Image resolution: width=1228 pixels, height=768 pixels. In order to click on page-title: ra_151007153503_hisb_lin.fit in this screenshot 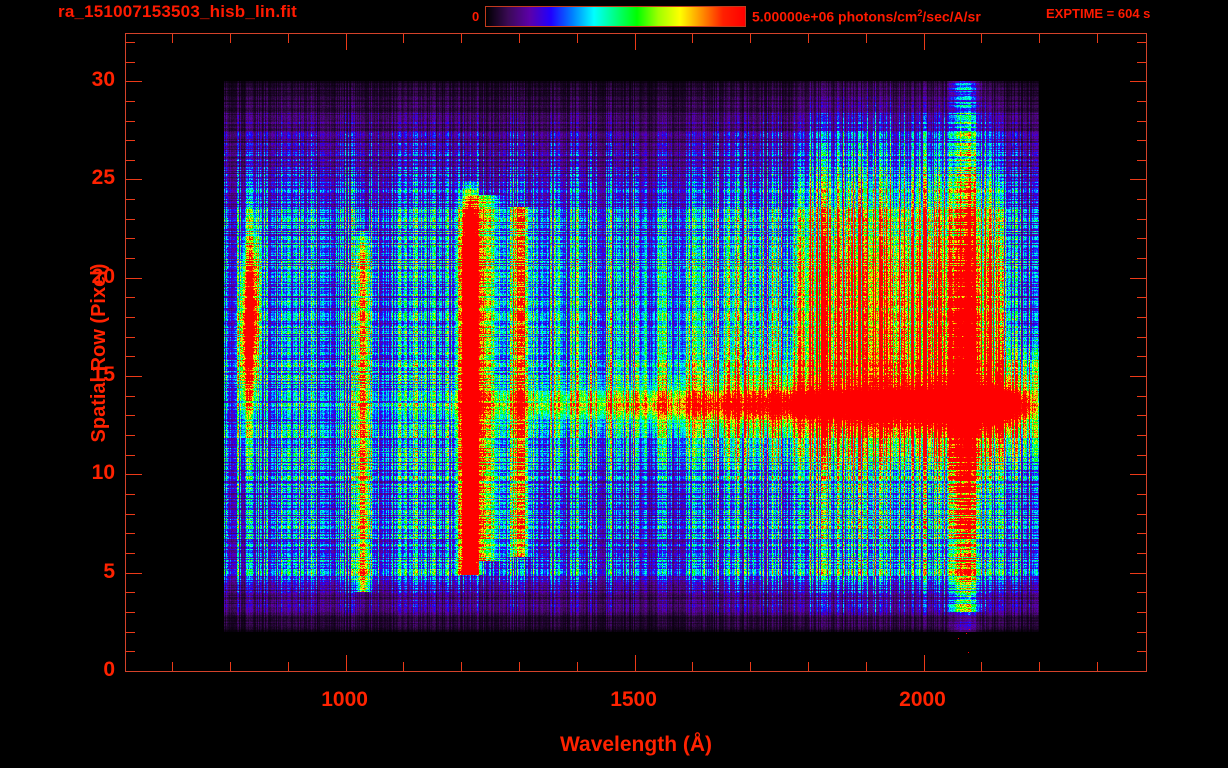, I will do `click(178, 11)`.